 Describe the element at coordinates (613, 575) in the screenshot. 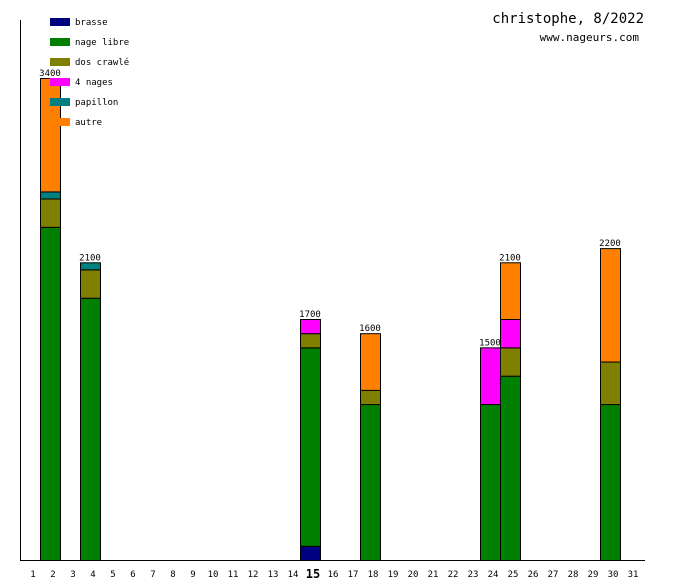

I see `x-tick-day-30: 30` at that location.